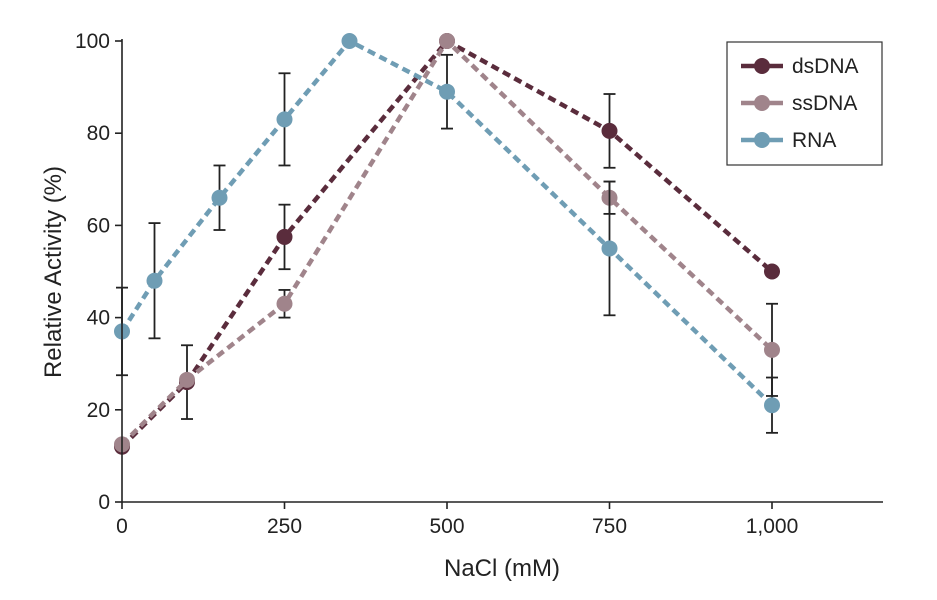 The image size is (937, 600). I want to click on legend-label: ssDNA, so click(824, 103).